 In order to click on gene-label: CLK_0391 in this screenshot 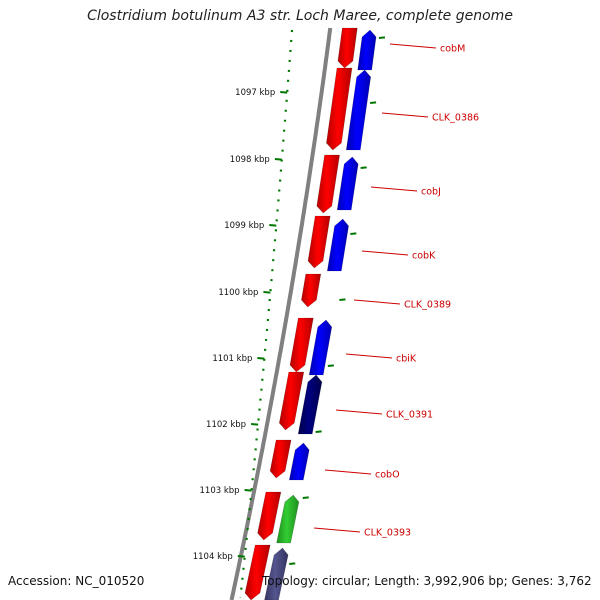, I will do `click(409, 415)`.